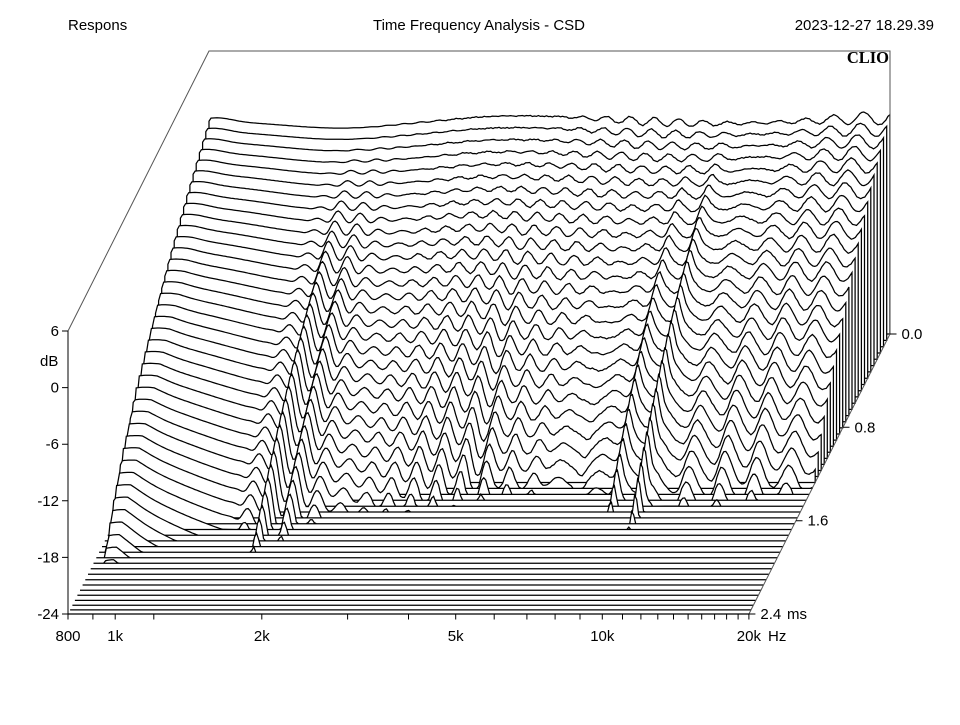 Image resolution: width=960 pixels, height=725 pixels. What do you see at coordinates (49, 361) in the screenshot?
I see `svg-text: dB` at bounding box center [49, 361].